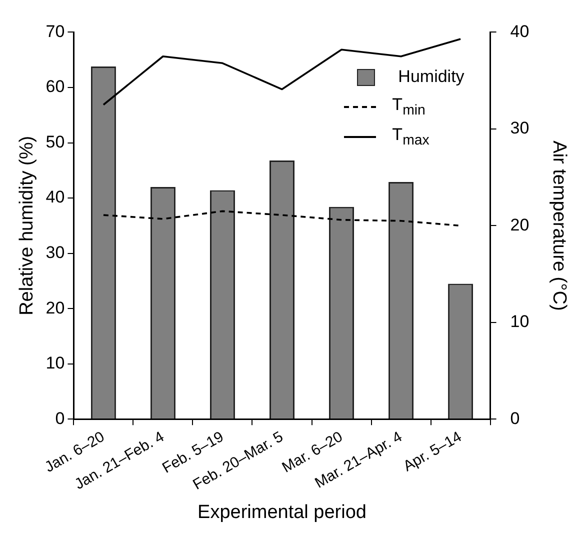 Image resolution: width=586 pixels, height=538 pixels. What do you see at coordinates (520, 31) in the screenshot?
I see `y2-tick-label: 40` at bounding box center [520, 31].